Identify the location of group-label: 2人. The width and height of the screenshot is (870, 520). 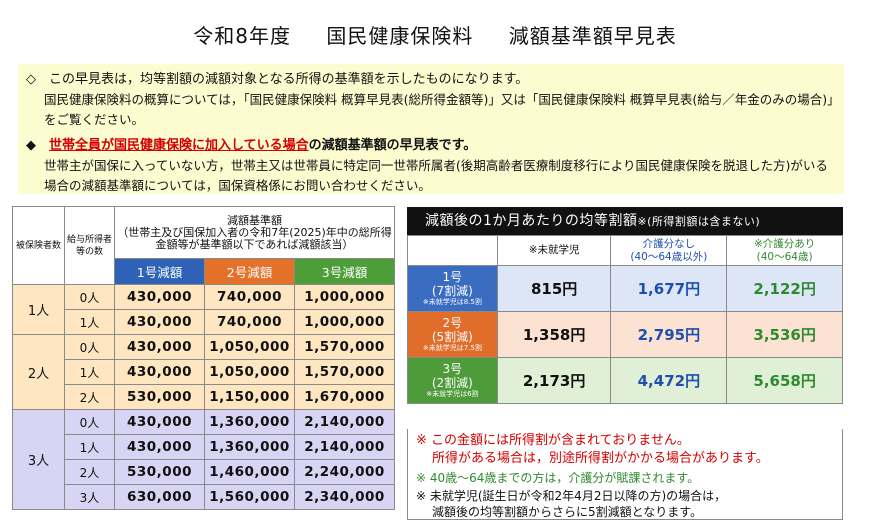
(38, 372).